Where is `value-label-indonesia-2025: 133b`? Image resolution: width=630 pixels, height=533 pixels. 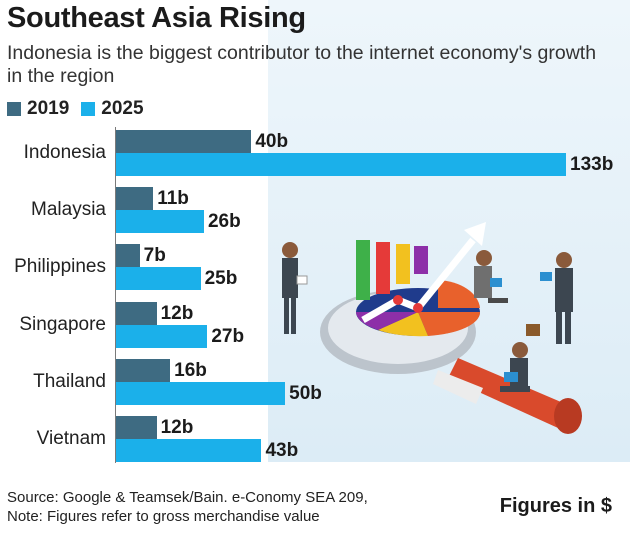 value-label-indonesia-2025: 133b is located at coordinates (592, 164).